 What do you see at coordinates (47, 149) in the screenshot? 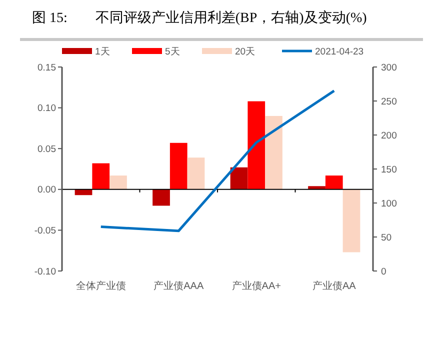
I see `y-tick-label: 0.05` at bounding box center [47, 149].